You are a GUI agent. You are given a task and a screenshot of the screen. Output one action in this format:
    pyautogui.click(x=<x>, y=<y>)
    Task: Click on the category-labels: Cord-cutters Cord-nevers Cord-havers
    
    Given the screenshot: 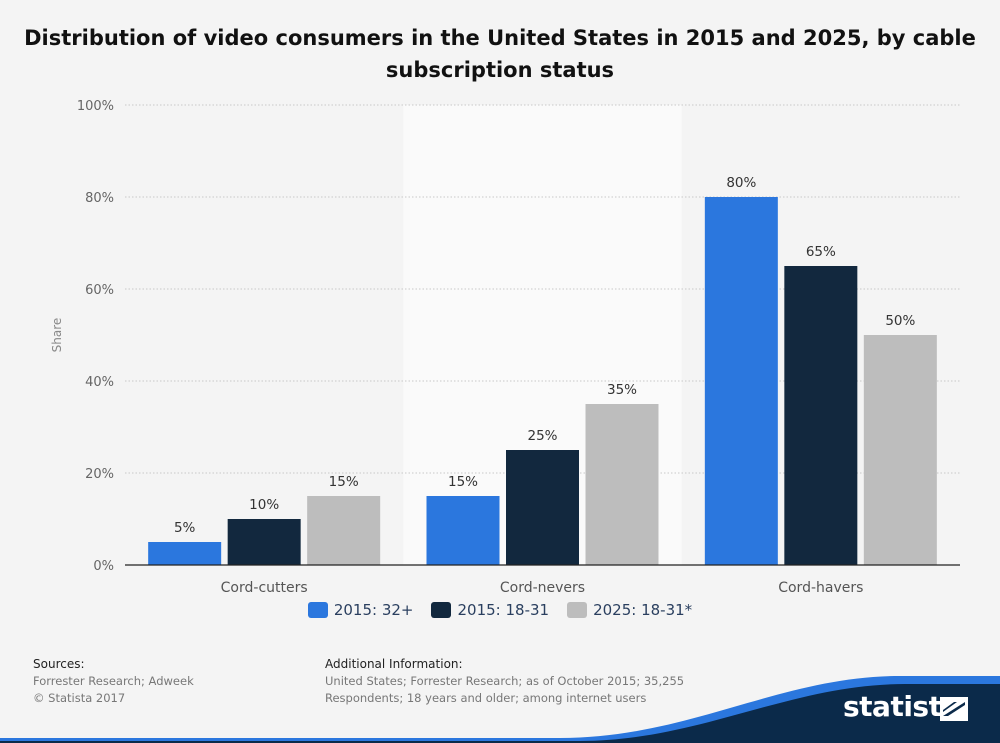 What is the action you would take?
    pyautogui.click(x=542, y=588)
    